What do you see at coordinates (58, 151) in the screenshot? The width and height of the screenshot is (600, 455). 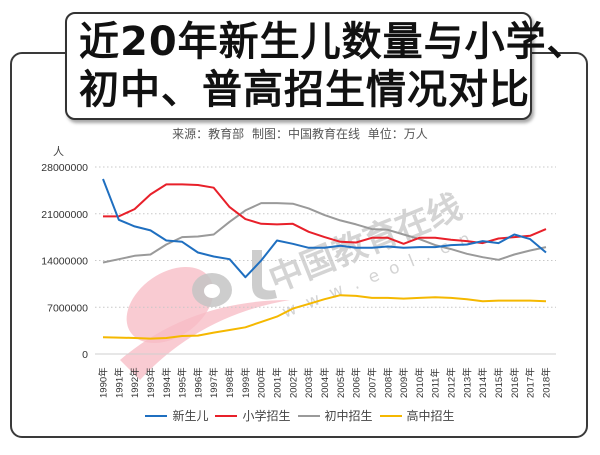 I see `y-axis-unit: 人` at bounding box center [58, 151].